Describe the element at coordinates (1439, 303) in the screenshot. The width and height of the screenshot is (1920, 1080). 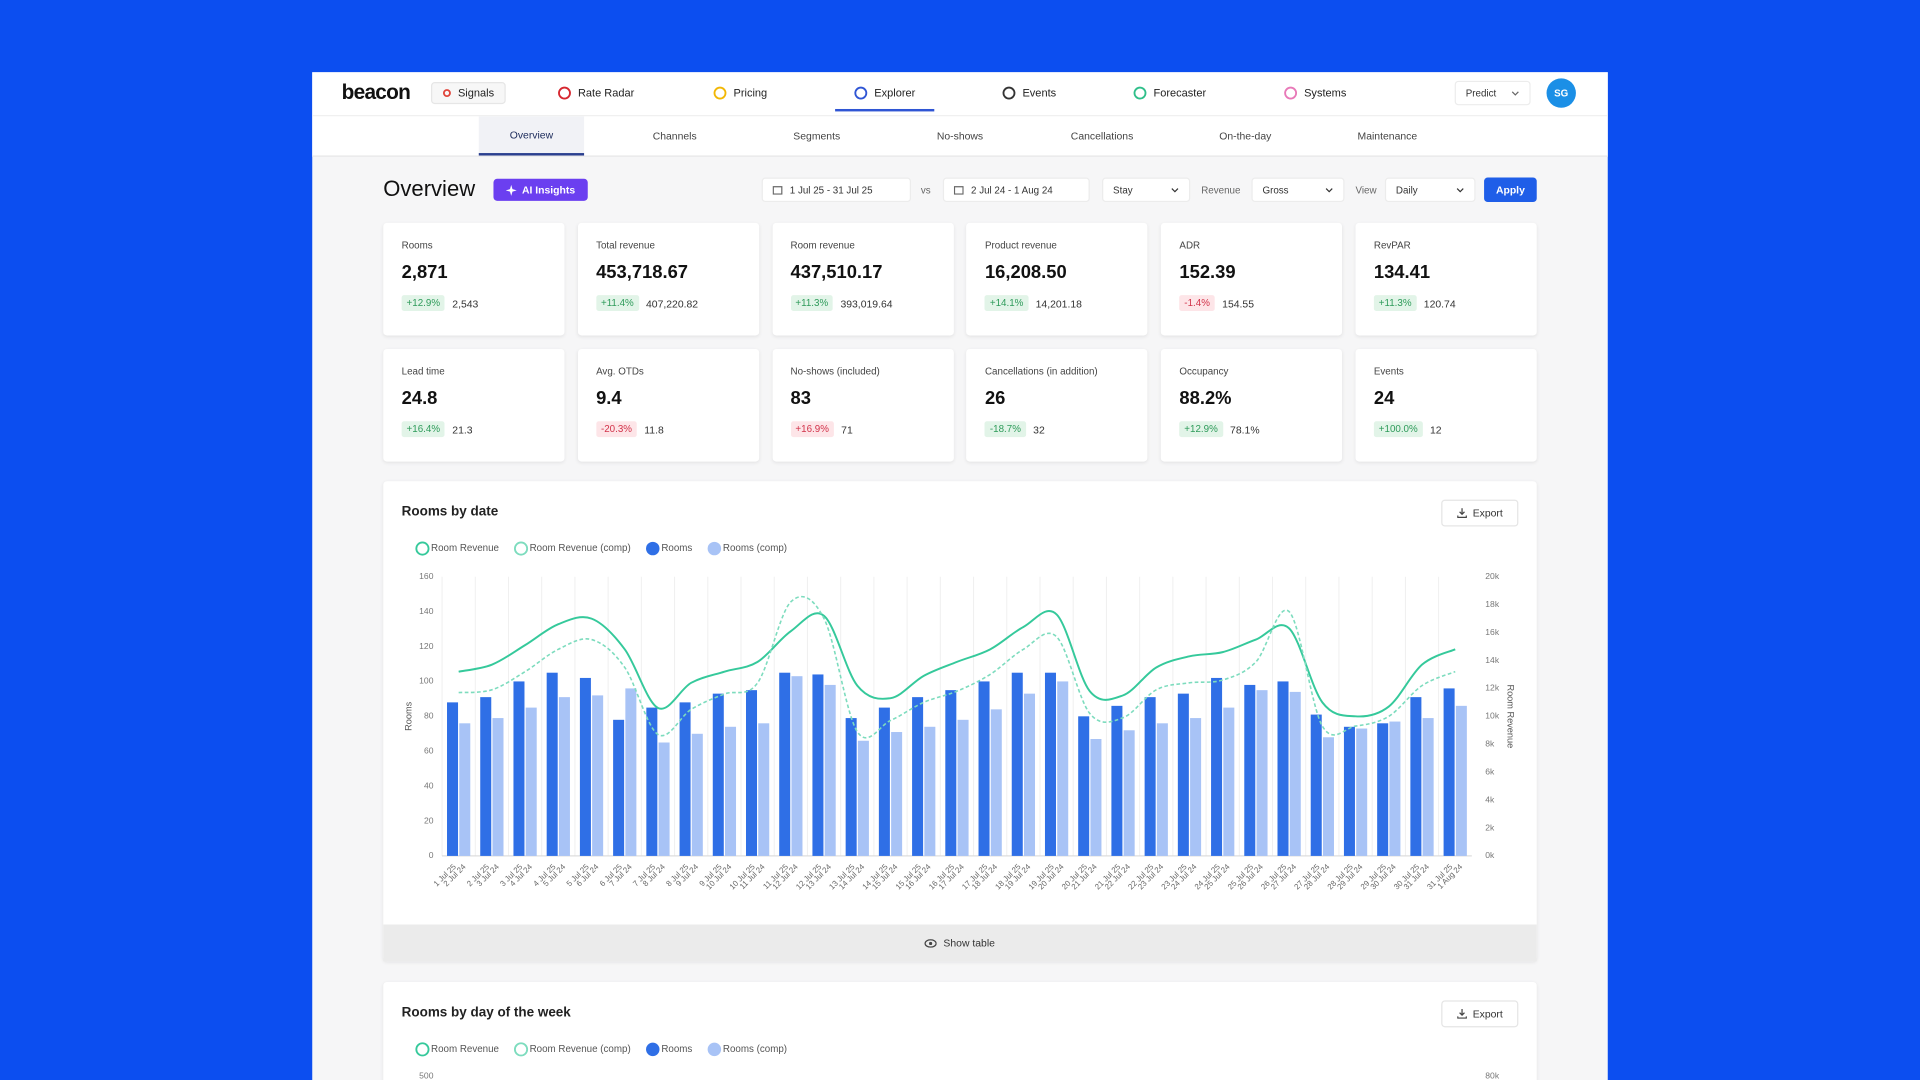
I see `kpi-compare: 120.74` at that location.